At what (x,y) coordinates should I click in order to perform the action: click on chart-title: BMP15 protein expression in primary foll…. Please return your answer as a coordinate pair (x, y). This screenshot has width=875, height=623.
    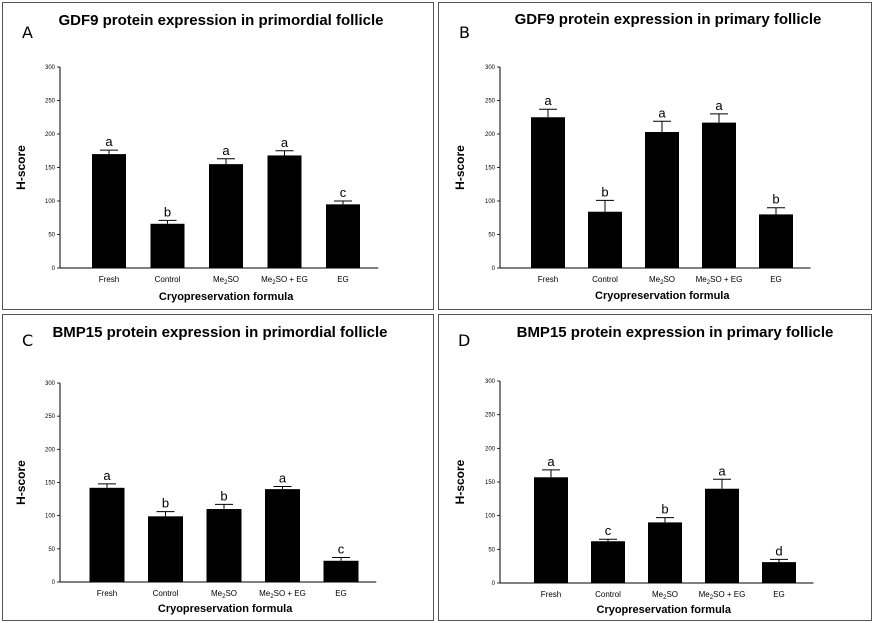
    Looking at the image, I should click on (675, 332).